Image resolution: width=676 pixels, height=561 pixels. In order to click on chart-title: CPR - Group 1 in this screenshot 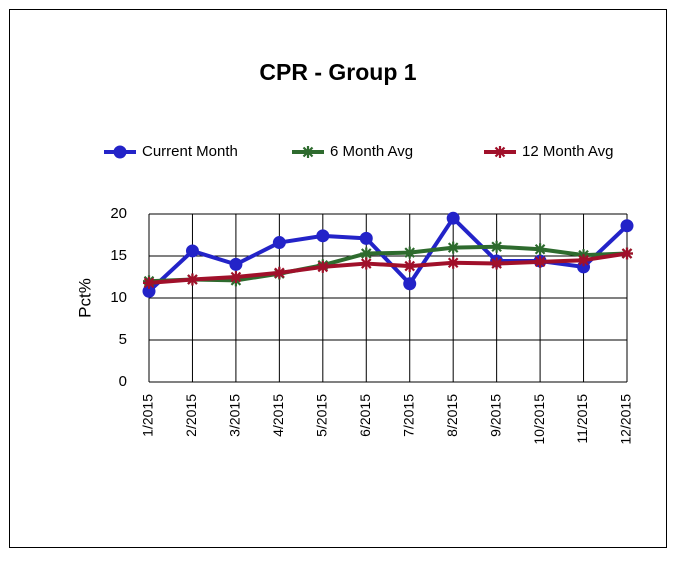, I will do `click(337, 72)`.